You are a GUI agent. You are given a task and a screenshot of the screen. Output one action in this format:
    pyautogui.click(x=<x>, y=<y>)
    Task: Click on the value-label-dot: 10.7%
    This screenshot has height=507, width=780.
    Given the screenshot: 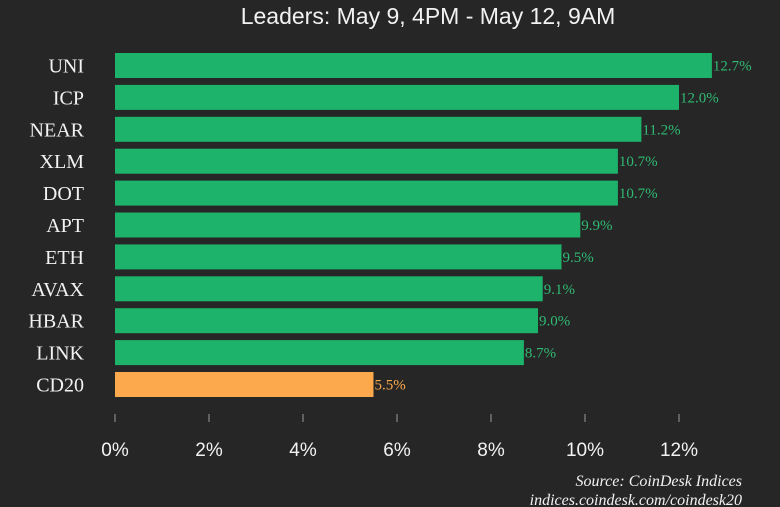 What is the action you would take?
    pyautogui.click(x=638, y=194)
    